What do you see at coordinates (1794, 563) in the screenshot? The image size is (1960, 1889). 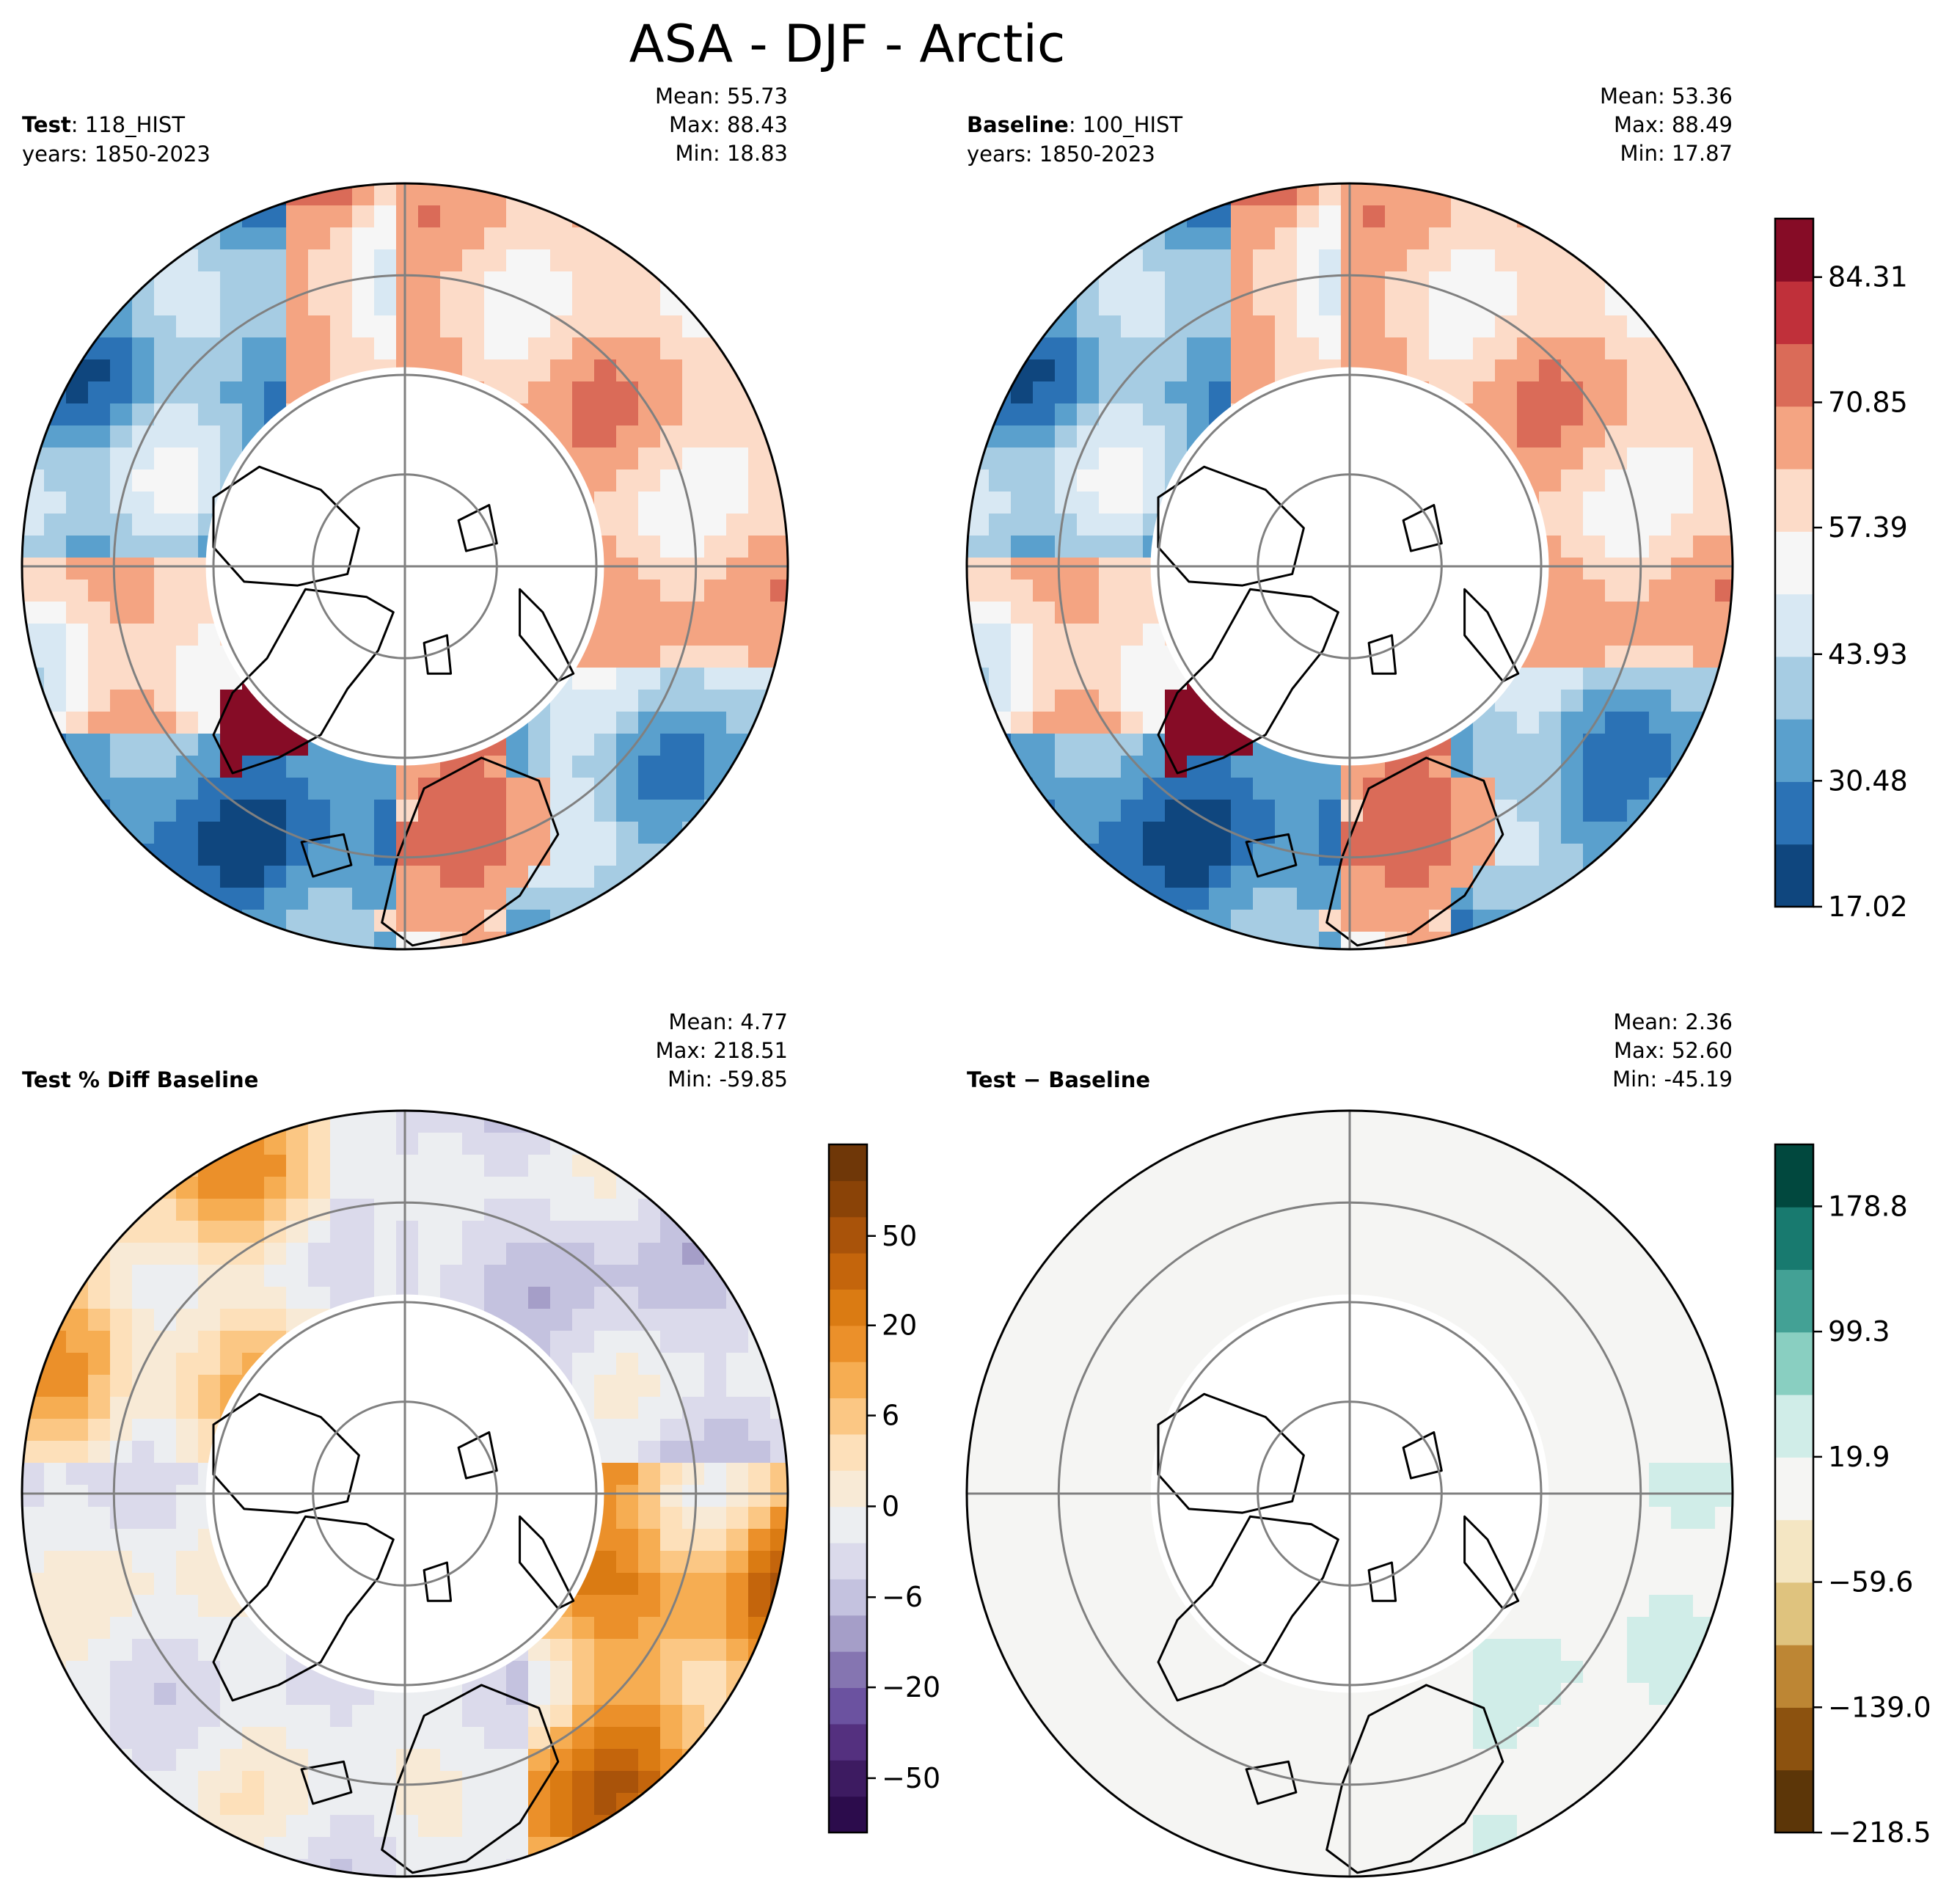 I see `cb-main-swatch` at bounding box center [1794, 563].